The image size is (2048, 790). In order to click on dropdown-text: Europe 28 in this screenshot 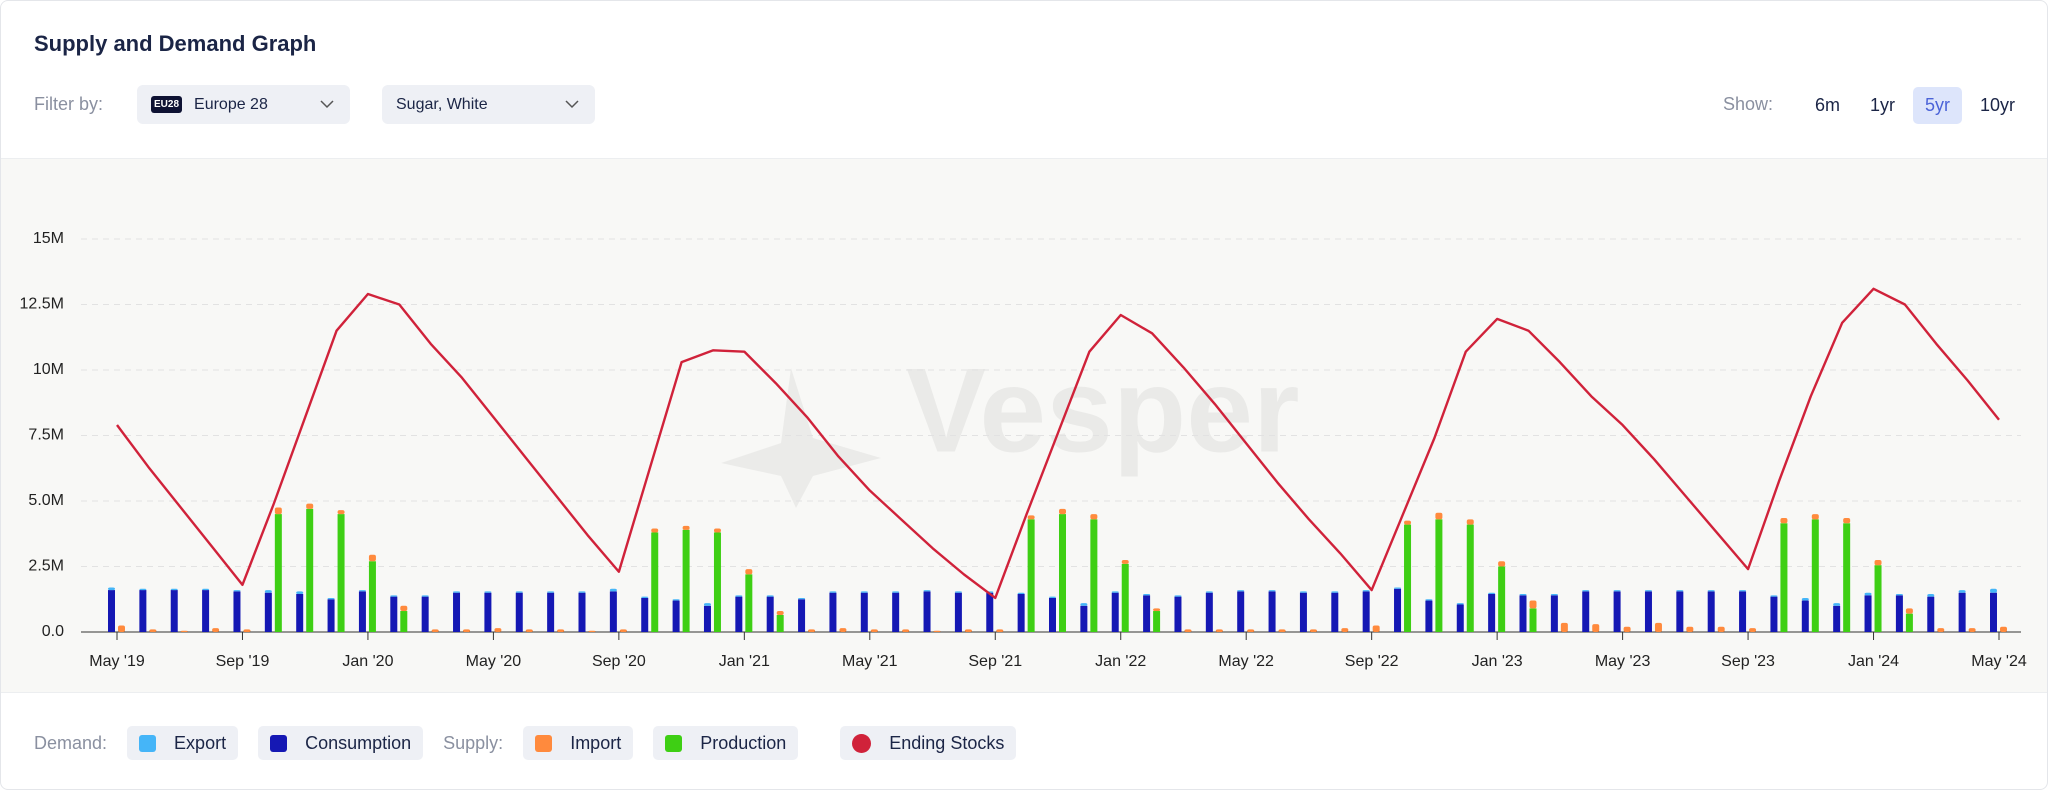, I will do `click(231, 104)`.